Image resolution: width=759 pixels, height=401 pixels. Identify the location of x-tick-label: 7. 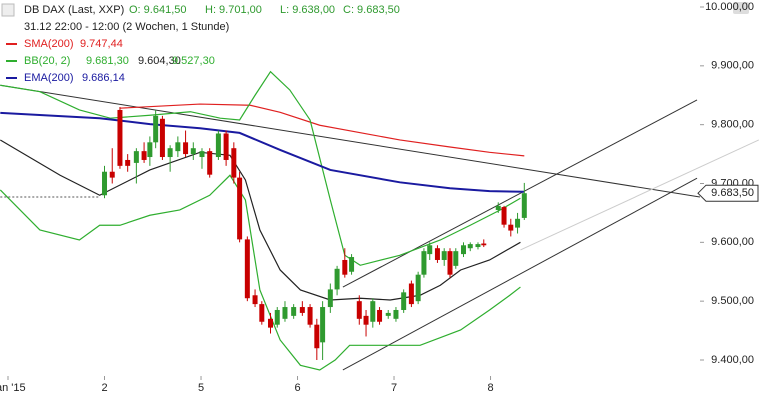
(394, 388).